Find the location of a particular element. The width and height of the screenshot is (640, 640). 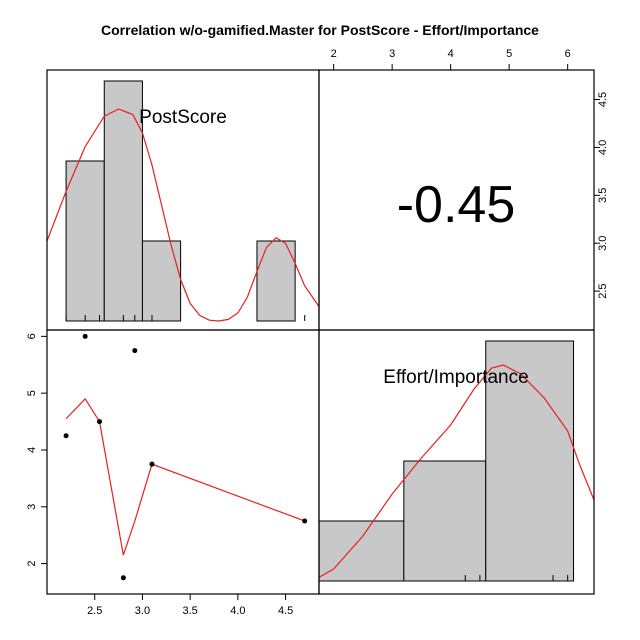

correlation-value: -0.45 is located at coordinates (456, 205).